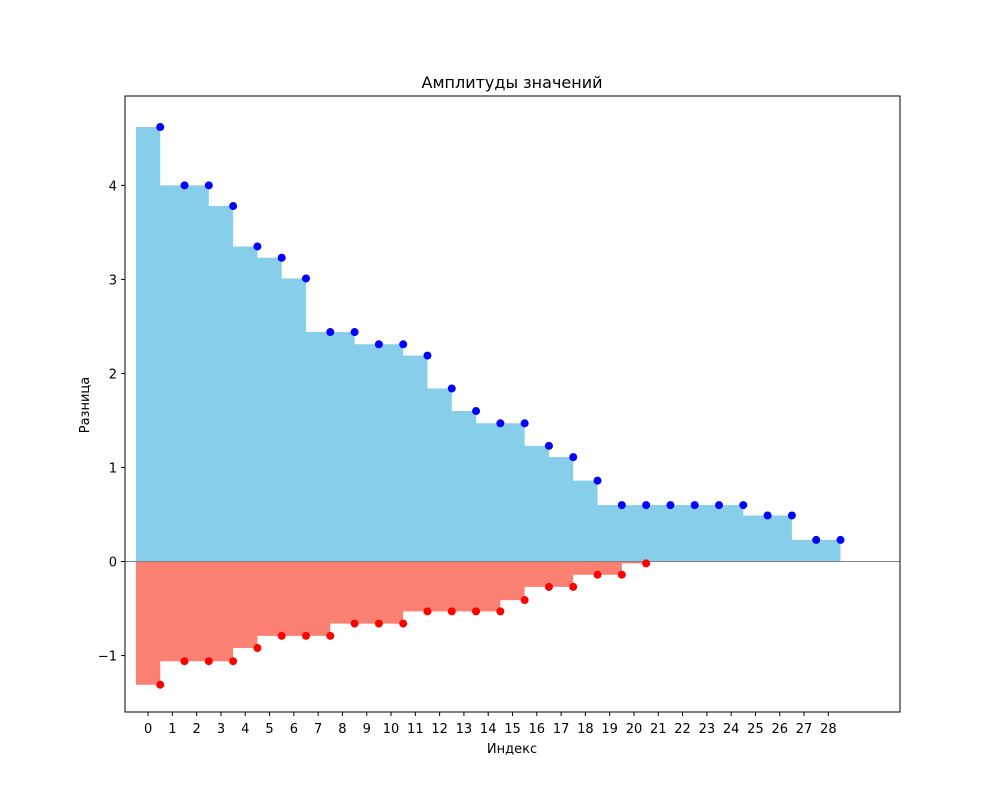  What do you see at coordinates (512, 749) in the screenshot?
I see `x-axis-label: Индекс` at bounding box center [512, 749].